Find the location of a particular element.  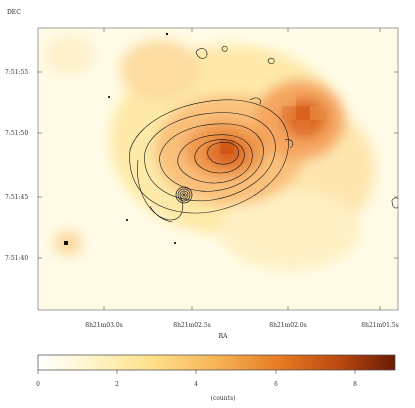

colorbar is located at coordinates (216, 362).